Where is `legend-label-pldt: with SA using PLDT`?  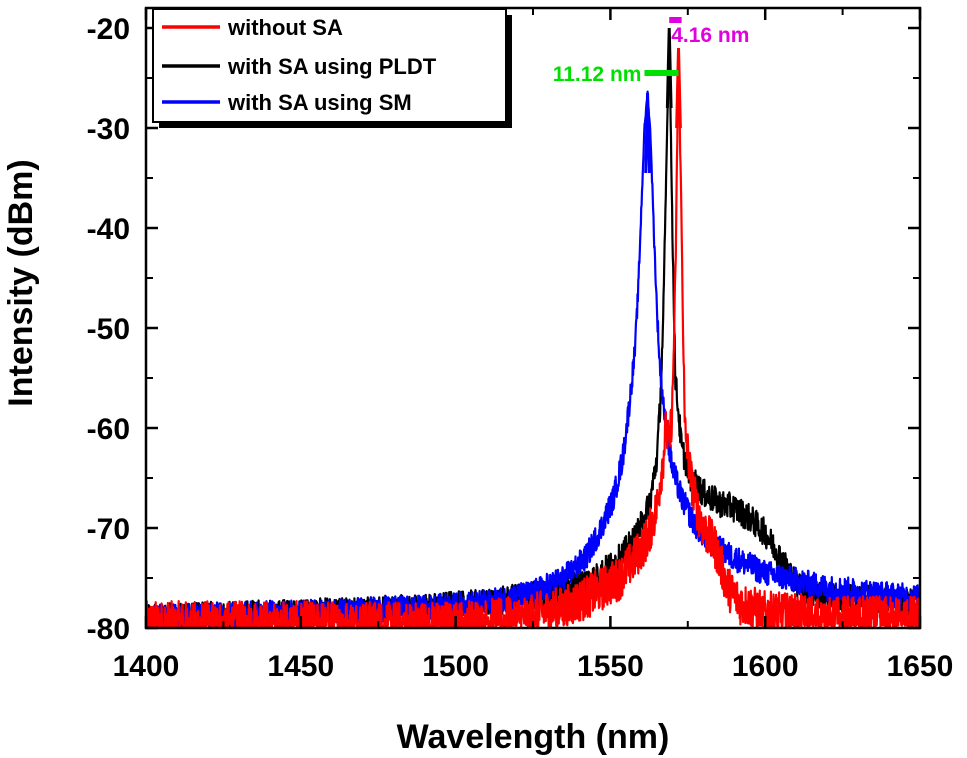 legend-label-pldt: with SA using PLDT is located at coordinates (332, 66).